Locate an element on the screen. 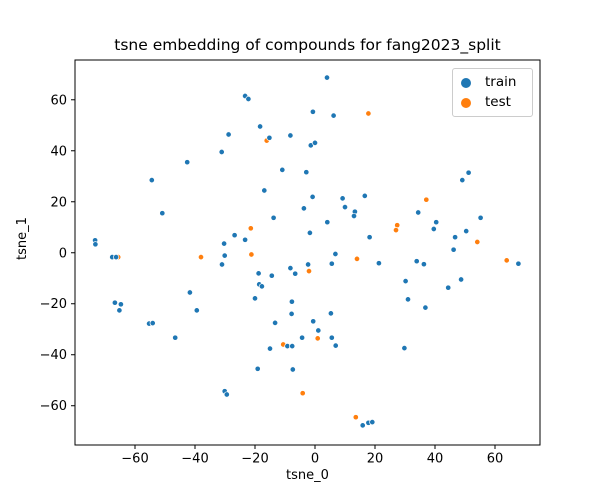  y-tick-label: −40 is located at coordinates (53, 355).